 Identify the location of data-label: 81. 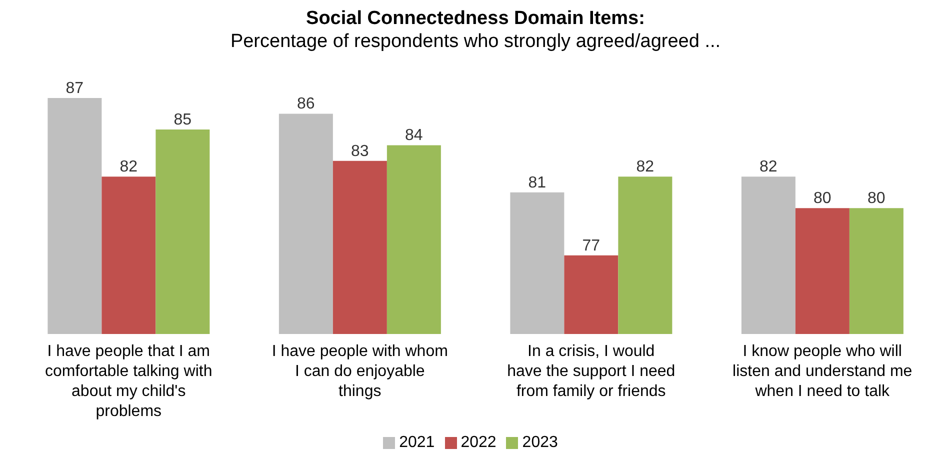
(537, 183).